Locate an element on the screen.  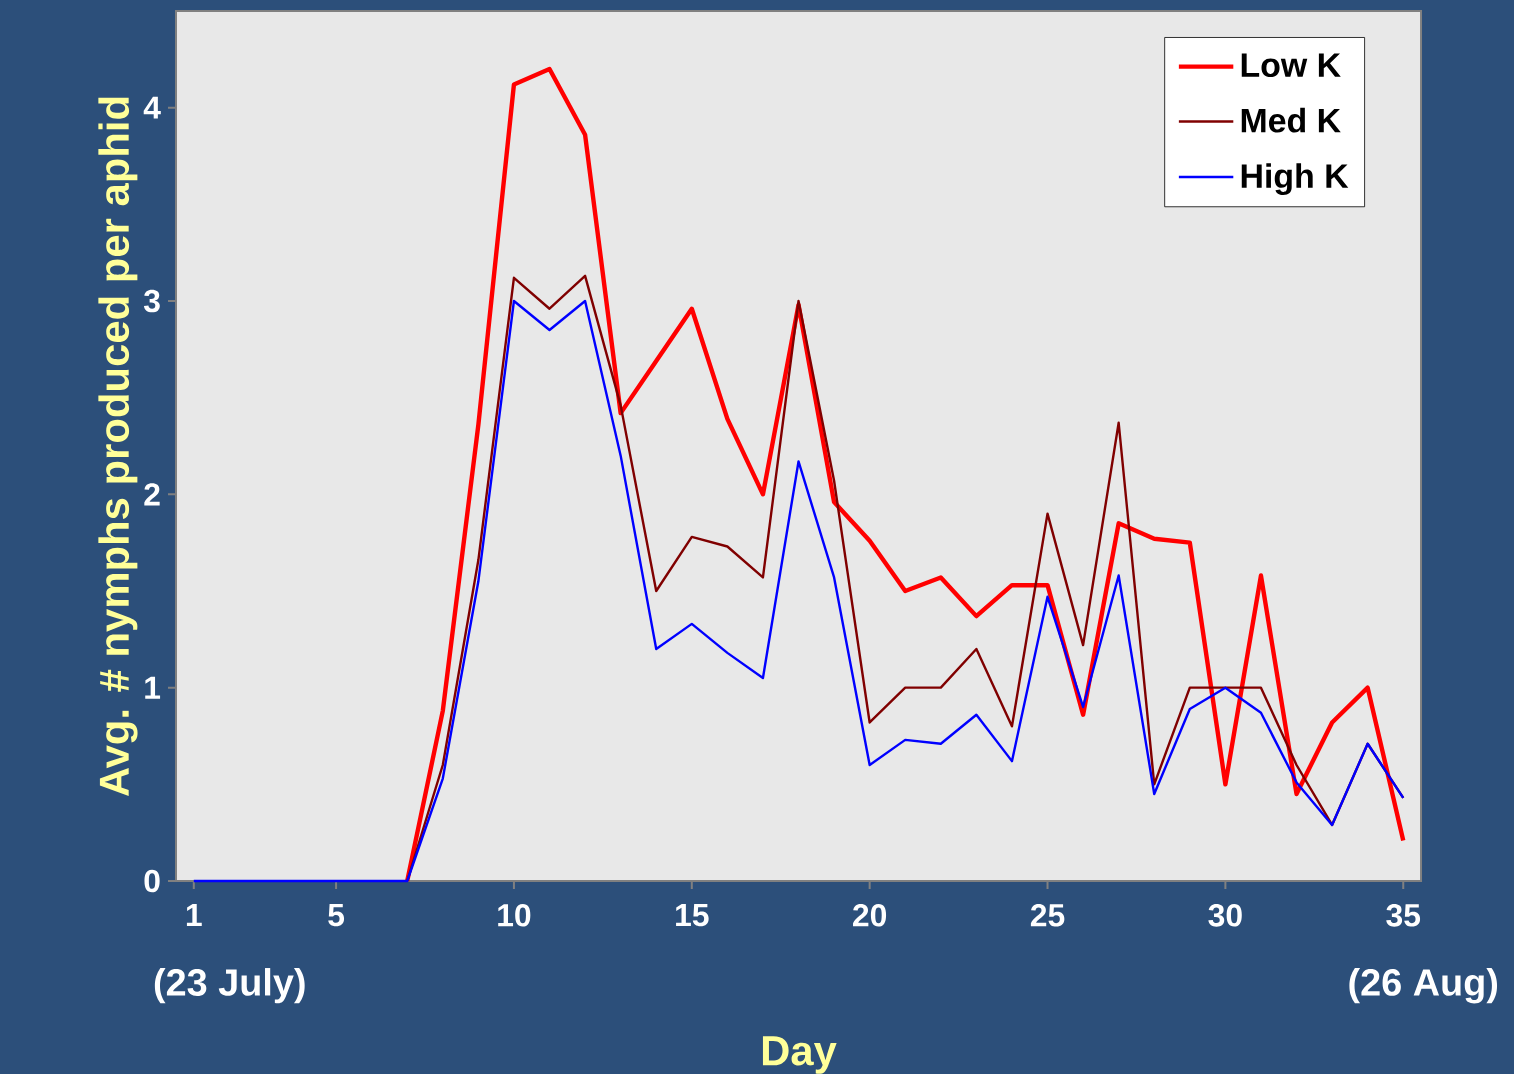
legend-label: Low K is located at coordinates (1291, 65).